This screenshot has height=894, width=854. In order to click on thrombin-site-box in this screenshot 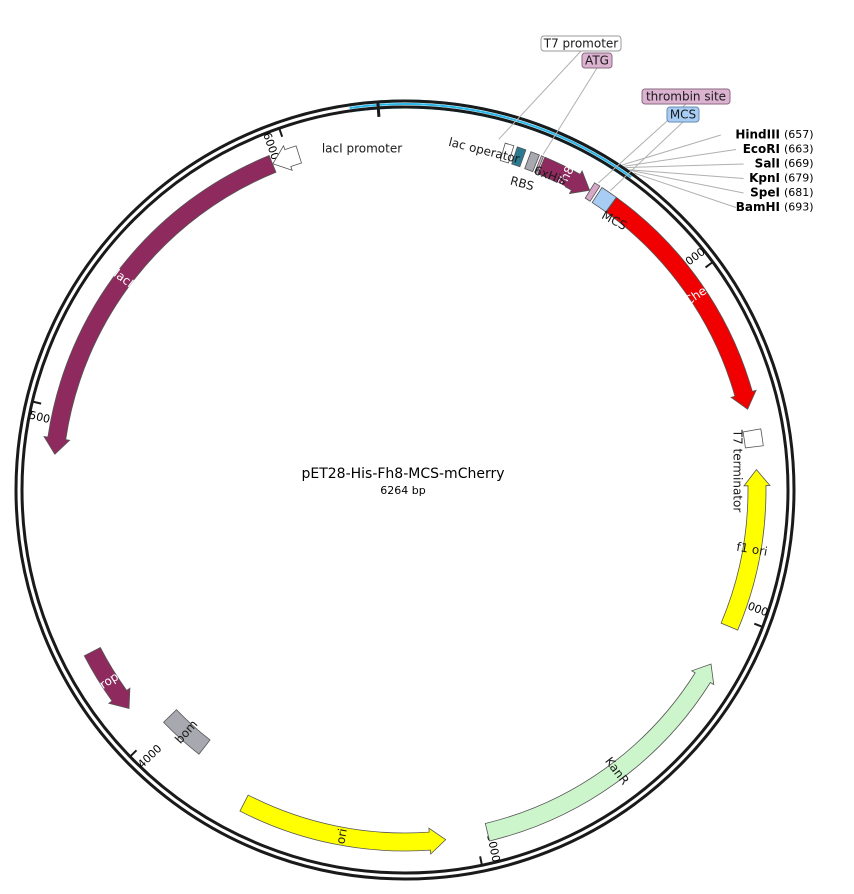, I will do `click(686, 96)`.